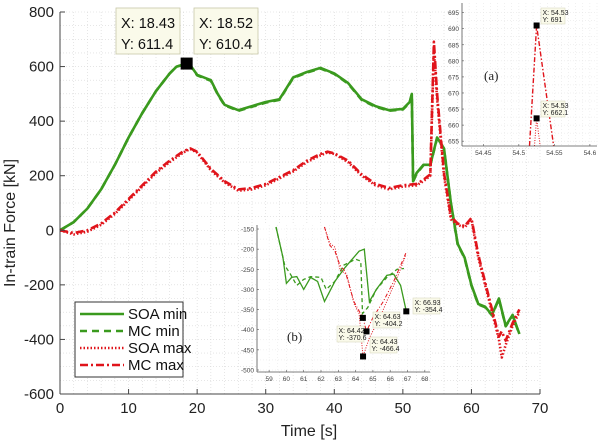 Image resolution: width=600 pixels, height=443 pixels. I want to click on y-tick-label: 400, so click(41, 121).